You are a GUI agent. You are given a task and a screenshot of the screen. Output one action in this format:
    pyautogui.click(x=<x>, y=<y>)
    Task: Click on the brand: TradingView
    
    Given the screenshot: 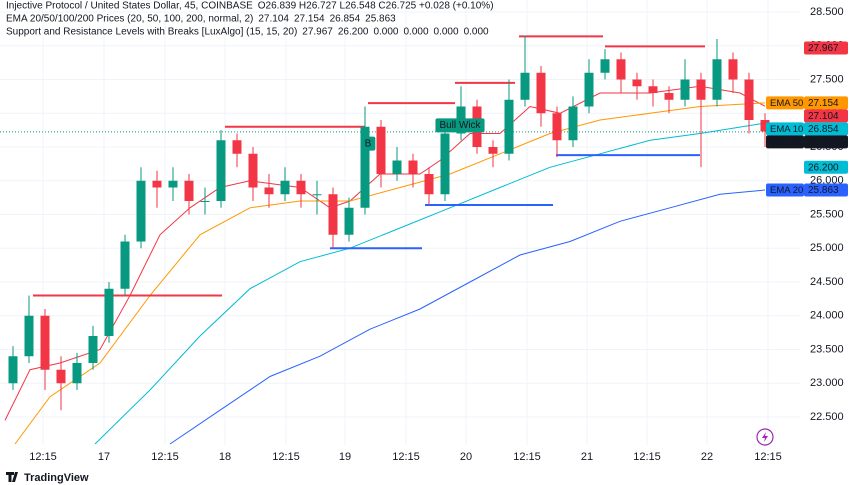 What is the action you would take?
    pyautogui.click(x=56, y=478)
    